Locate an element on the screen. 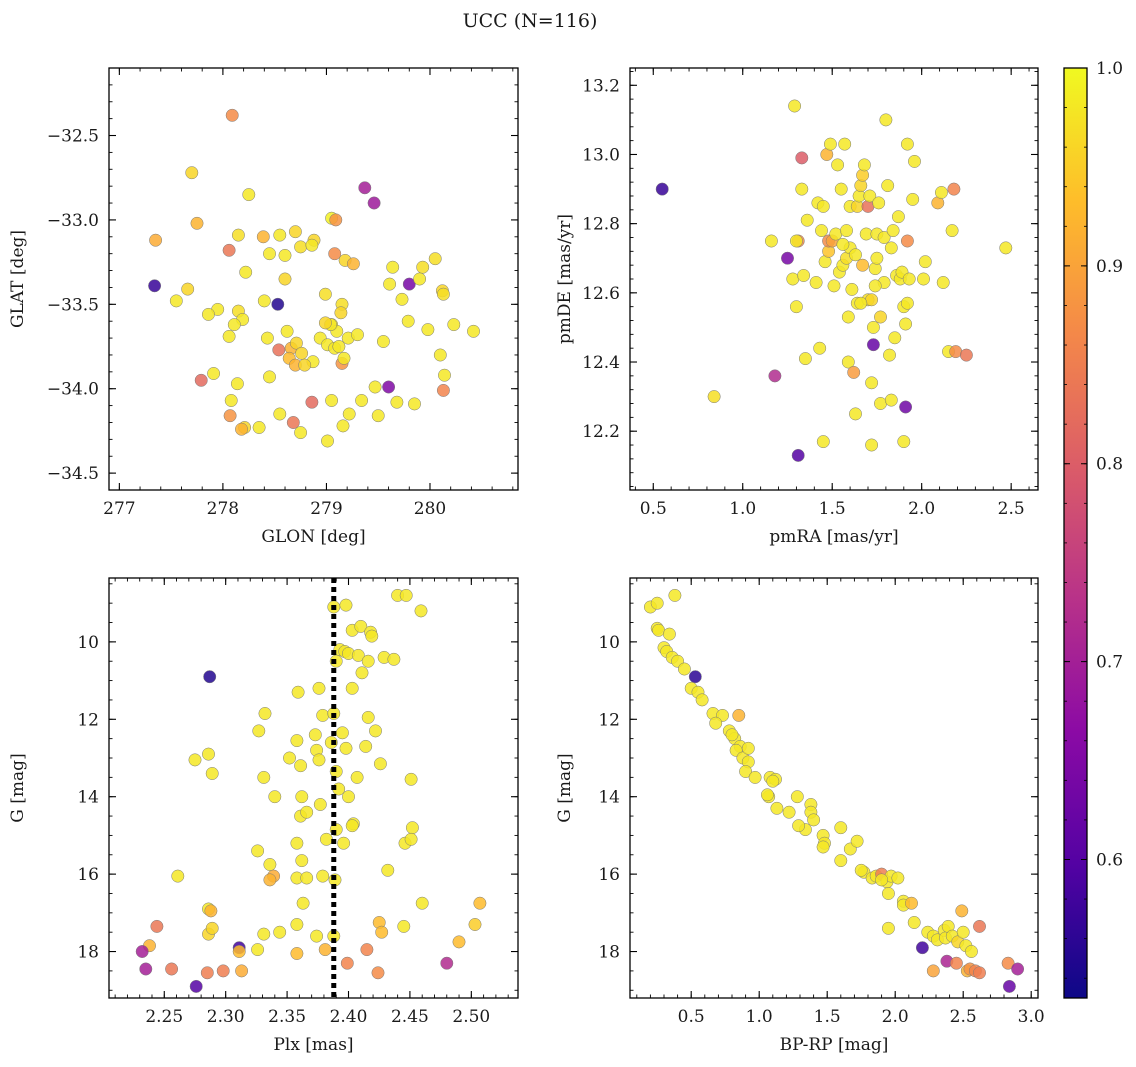  y-tick-label: −32.5 is located at coordinates (73, 137).